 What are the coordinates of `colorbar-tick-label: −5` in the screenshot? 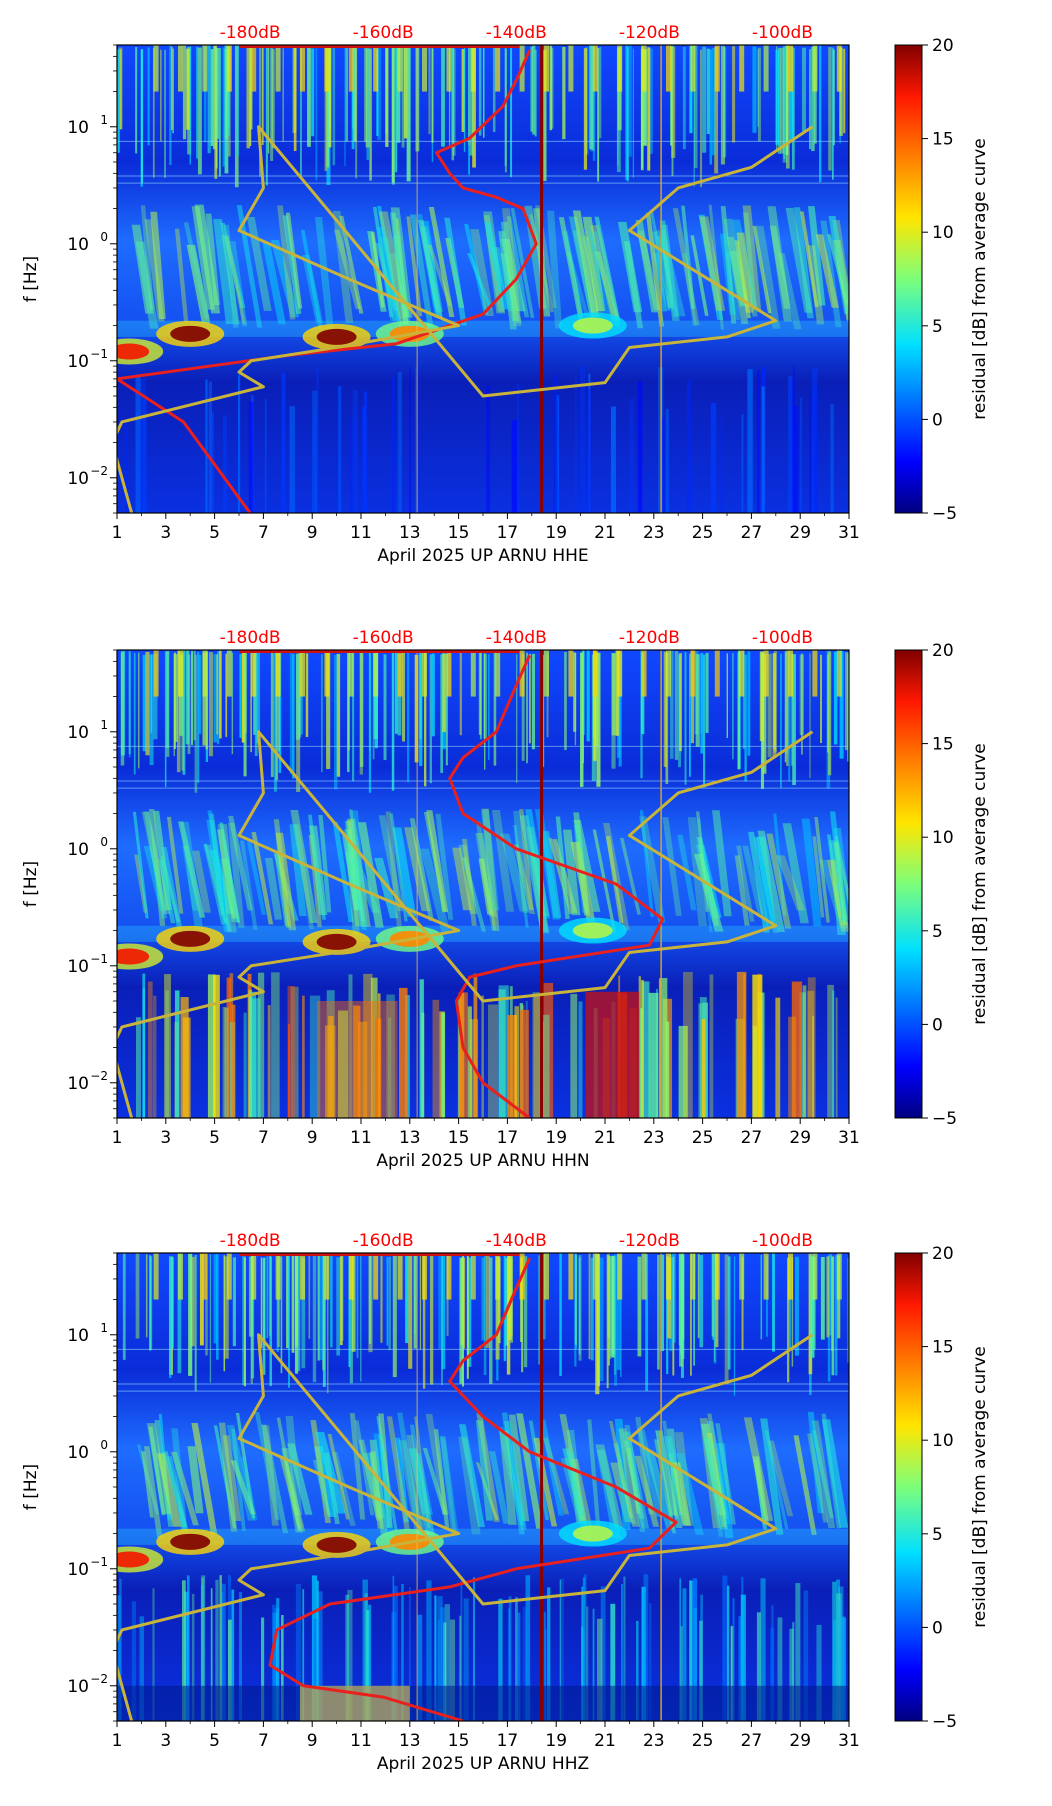 It's located at (944, 1119).